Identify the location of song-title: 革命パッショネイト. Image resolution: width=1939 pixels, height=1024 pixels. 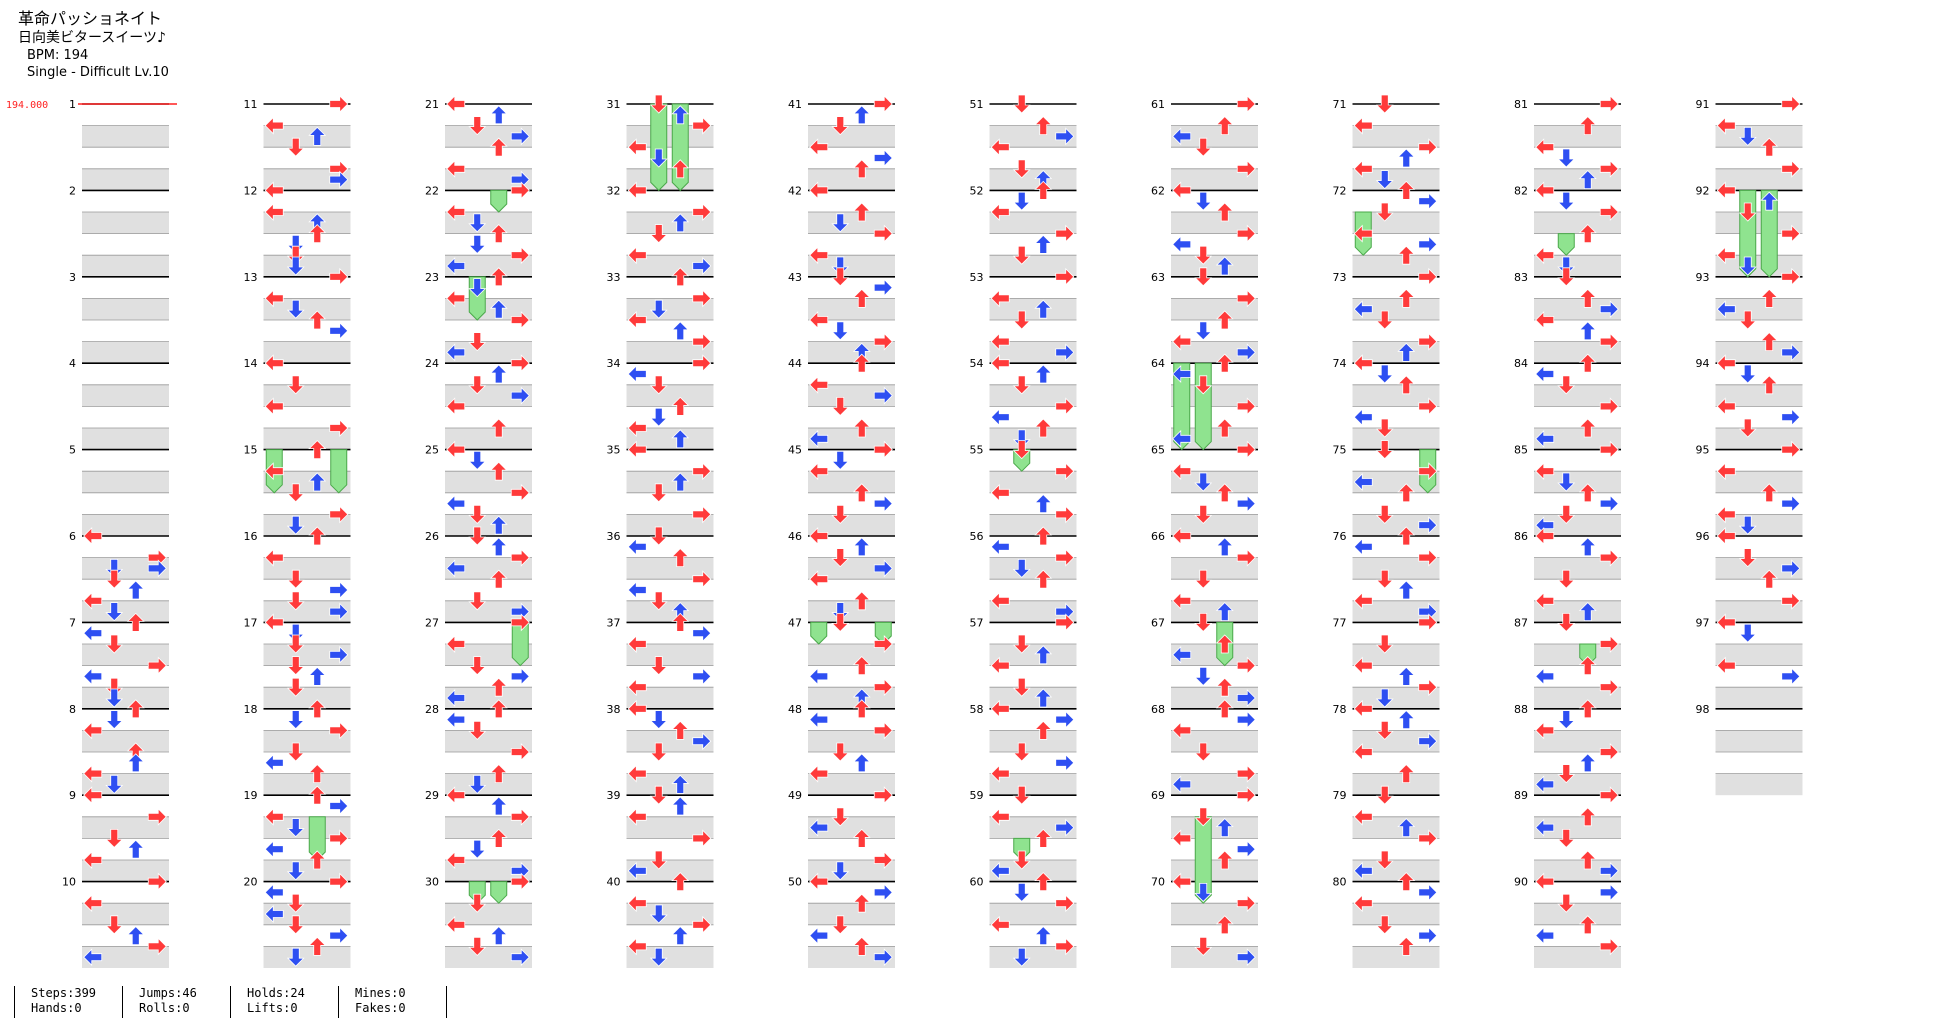
(90, 18).